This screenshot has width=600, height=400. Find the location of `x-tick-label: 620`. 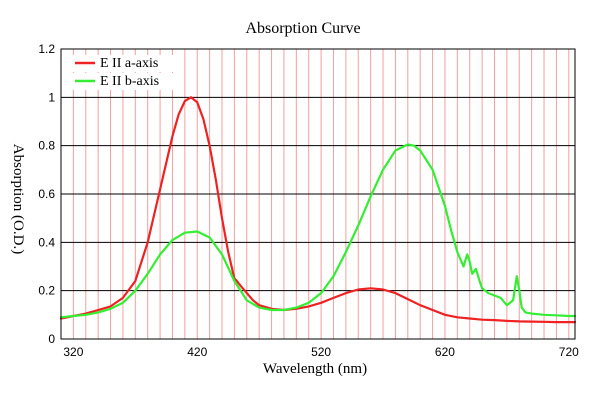

x-tick-label: 620 is located at coordinates (445, 352).